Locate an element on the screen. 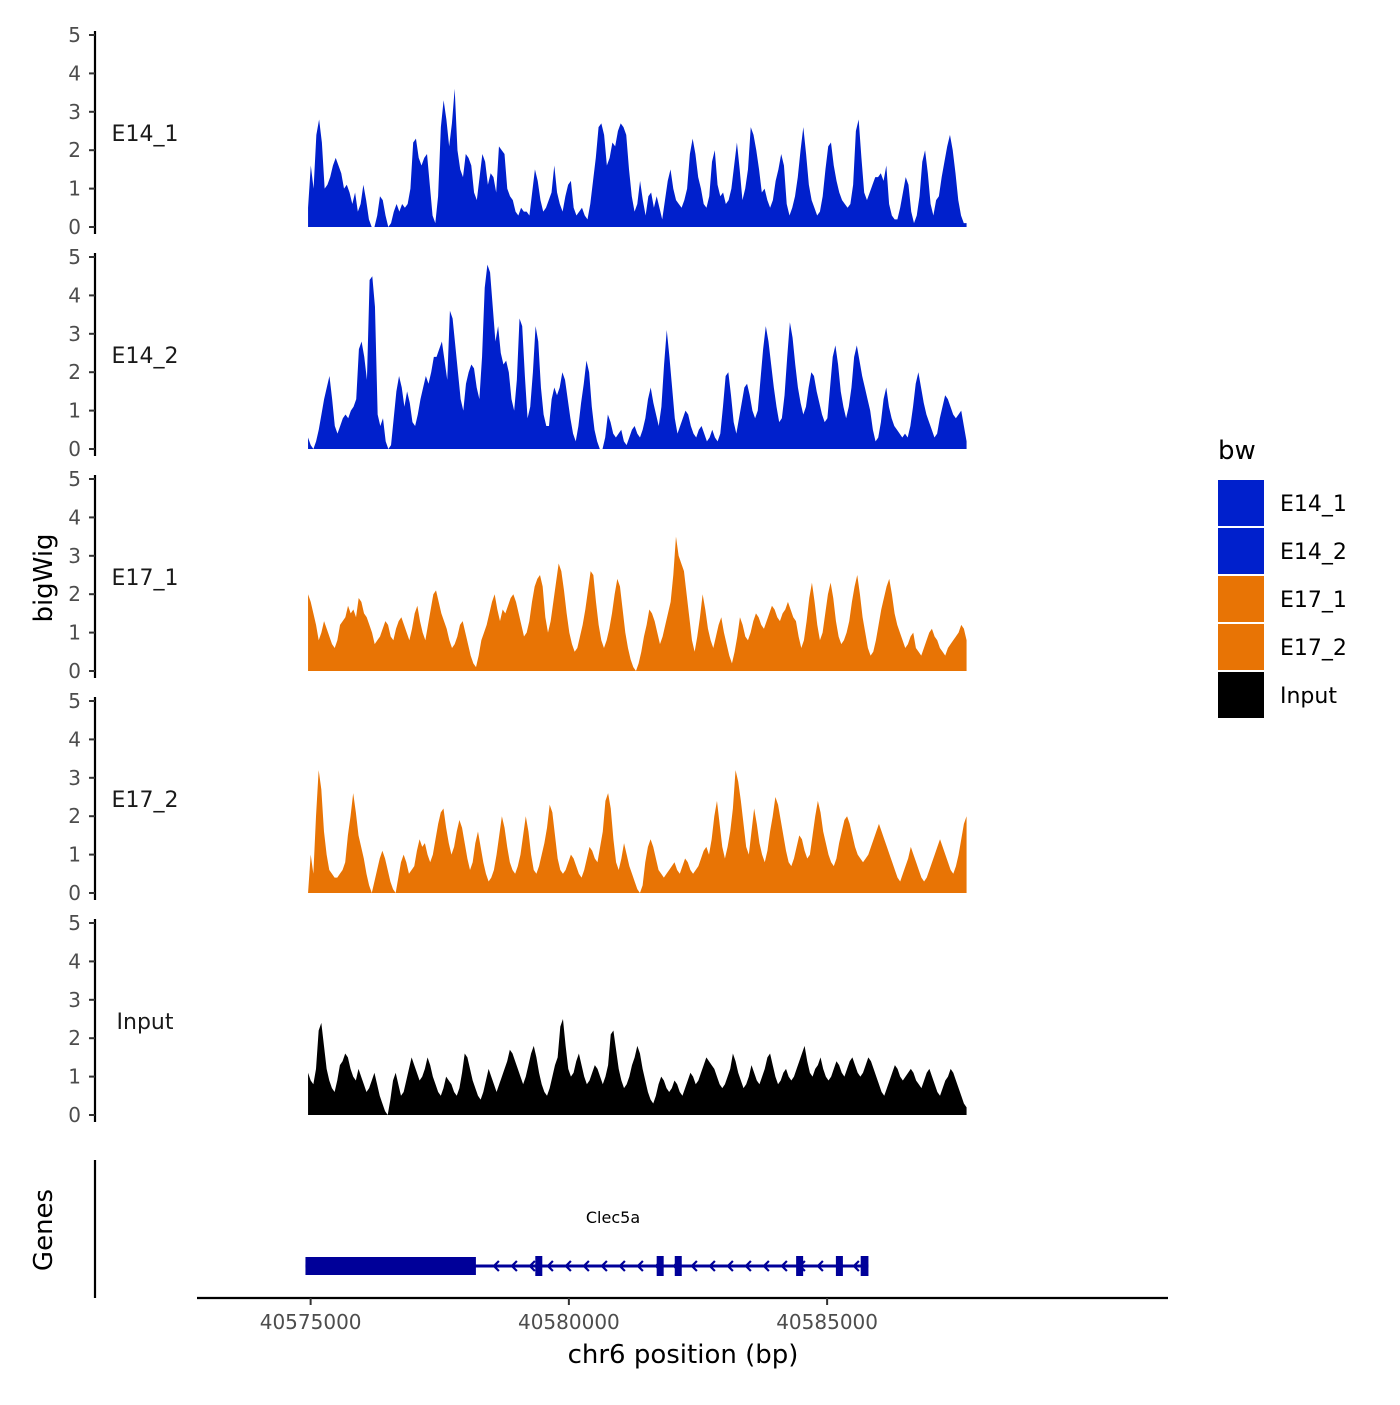  track-e14_1: 0 1 2 3 4 5 E14_1 is located at coordinates (517, 131).